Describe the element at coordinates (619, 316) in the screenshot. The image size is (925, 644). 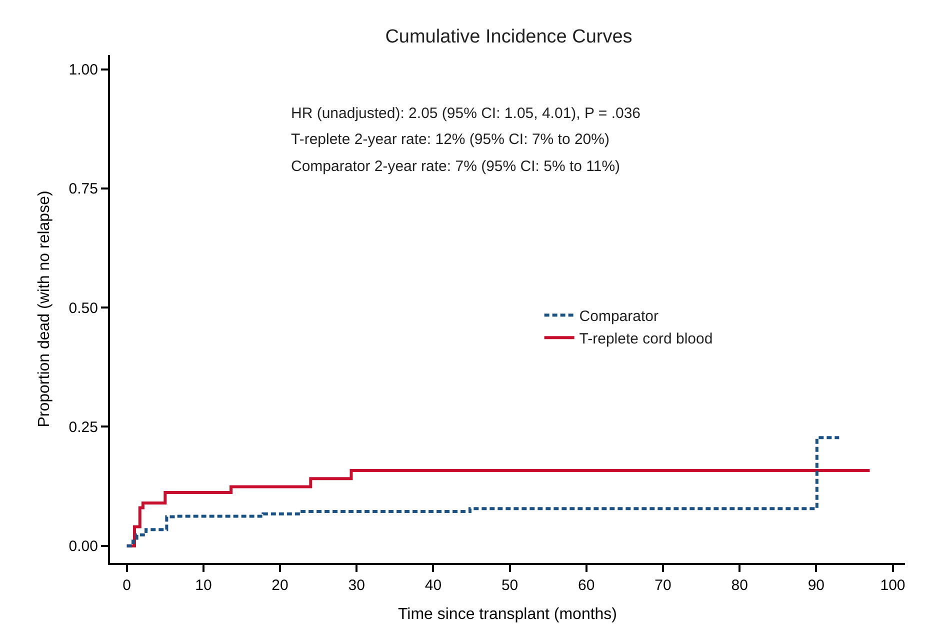
I see `legend-label: Comparator` at that location.